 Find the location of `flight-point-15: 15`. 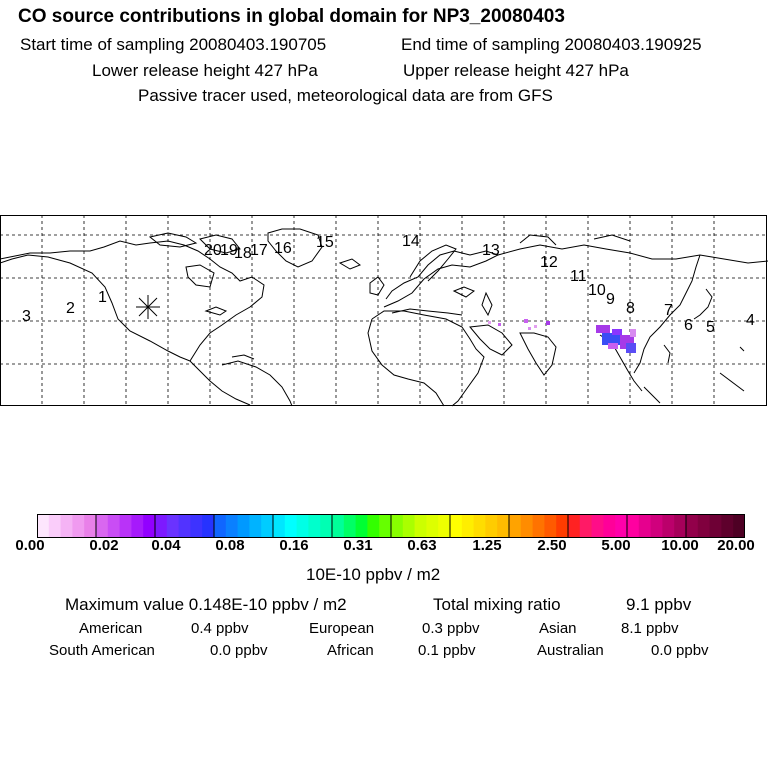

flight-point-15: 15 is located at coordinates (325, 242).